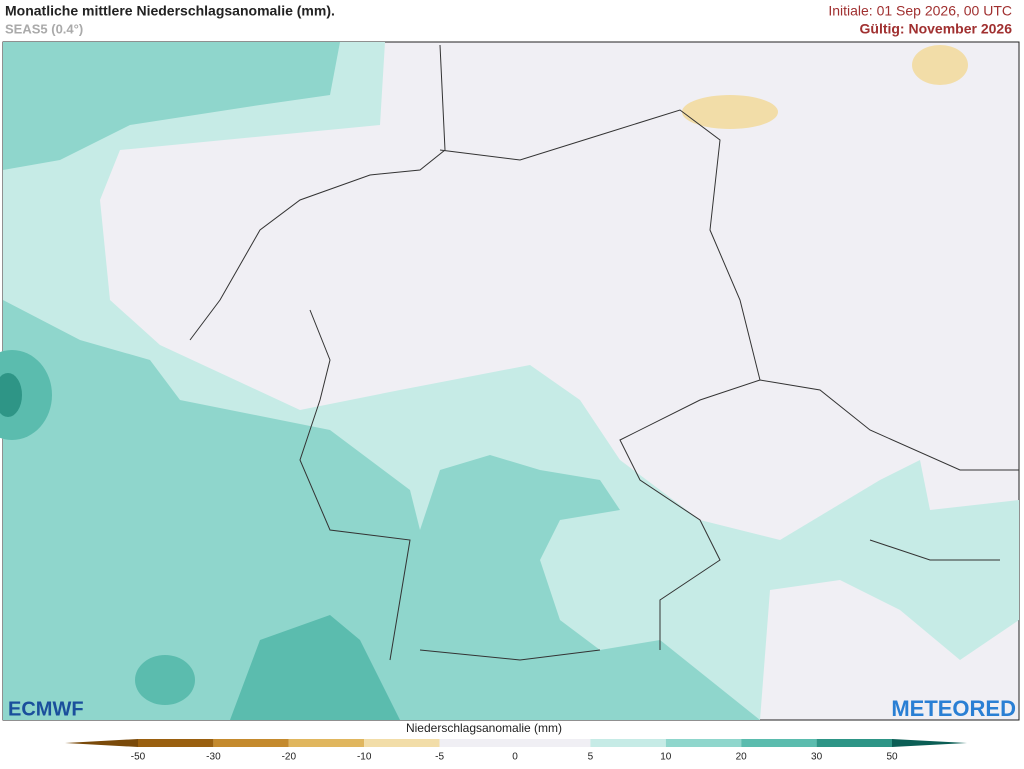 Image resolution: width=1024 pixels, height=769 pixels. I want to click on colorbar-tick-label: -50, so click(138, 757).